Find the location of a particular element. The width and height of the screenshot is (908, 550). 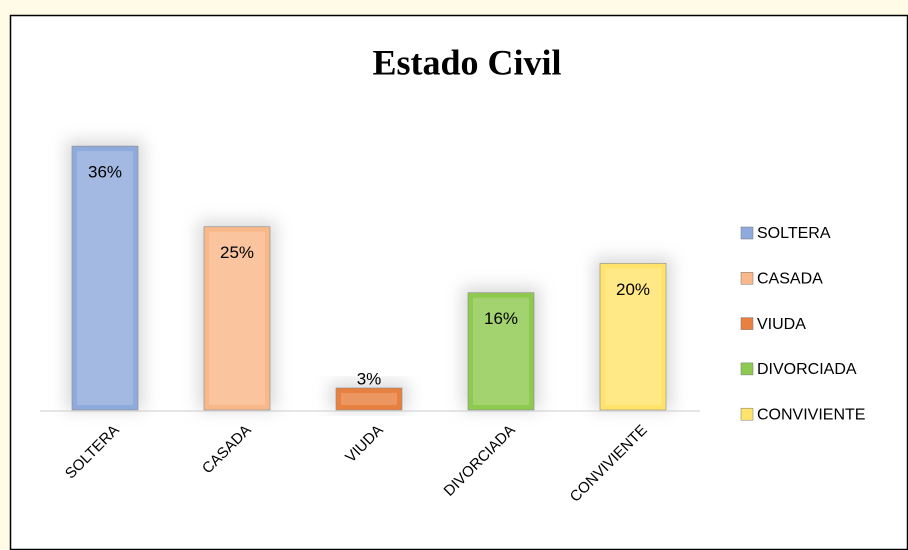

legend-label: CASADA is located at coordinates (790, 279).